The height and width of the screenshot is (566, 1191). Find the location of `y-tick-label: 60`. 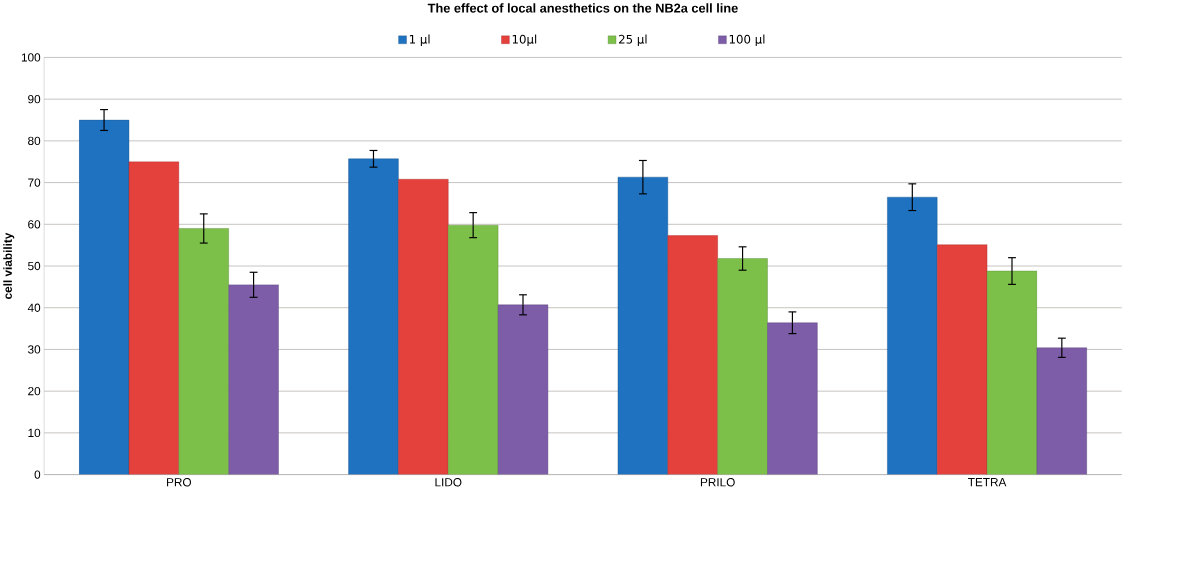

y-tick-label: 60 is located at coordinates (34, 224).